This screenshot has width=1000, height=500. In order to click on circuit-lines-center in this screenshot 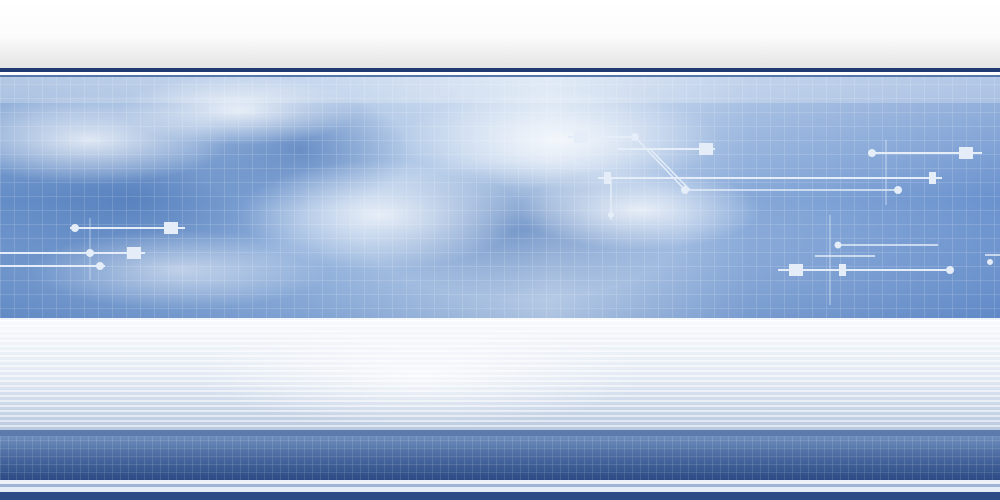, I will do `click(755, 175)`.